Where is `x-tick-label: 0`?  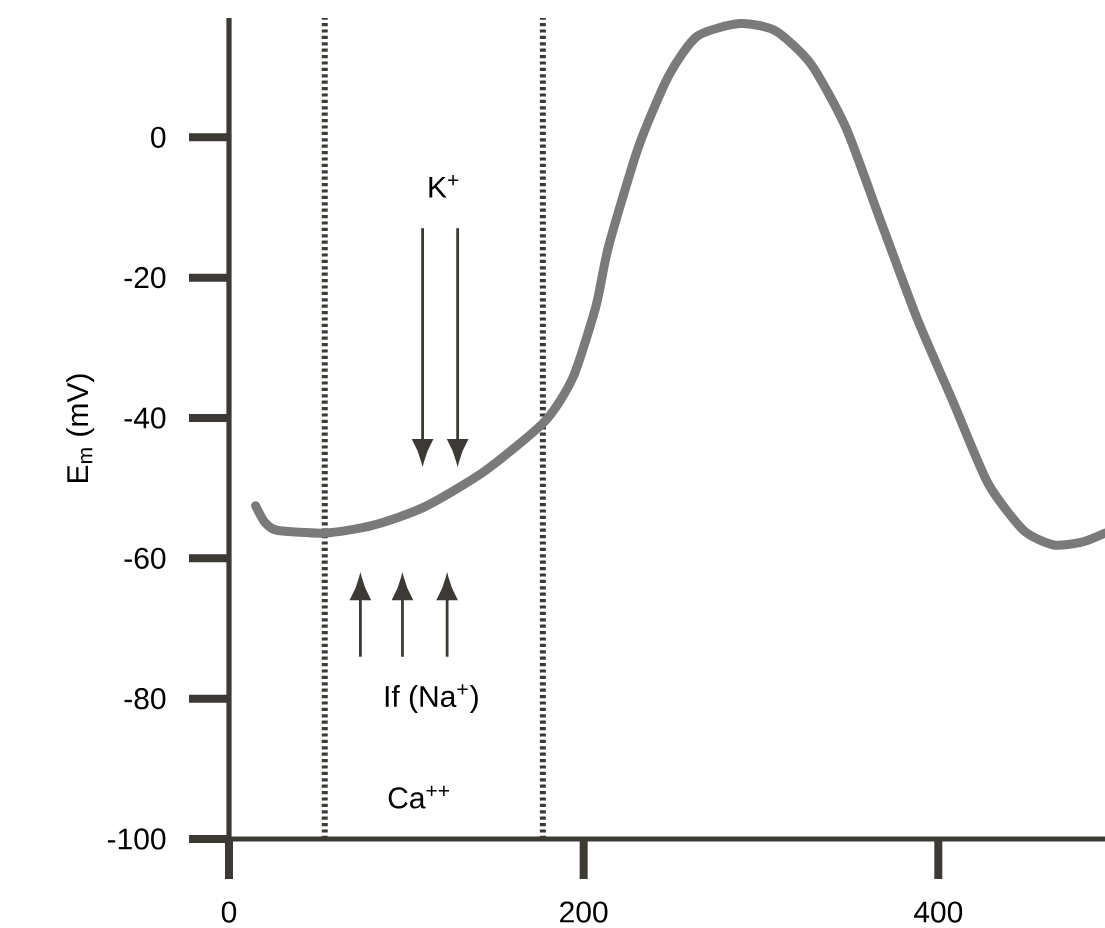
x-tick-label: 0 is located at coordinates (229, 912).